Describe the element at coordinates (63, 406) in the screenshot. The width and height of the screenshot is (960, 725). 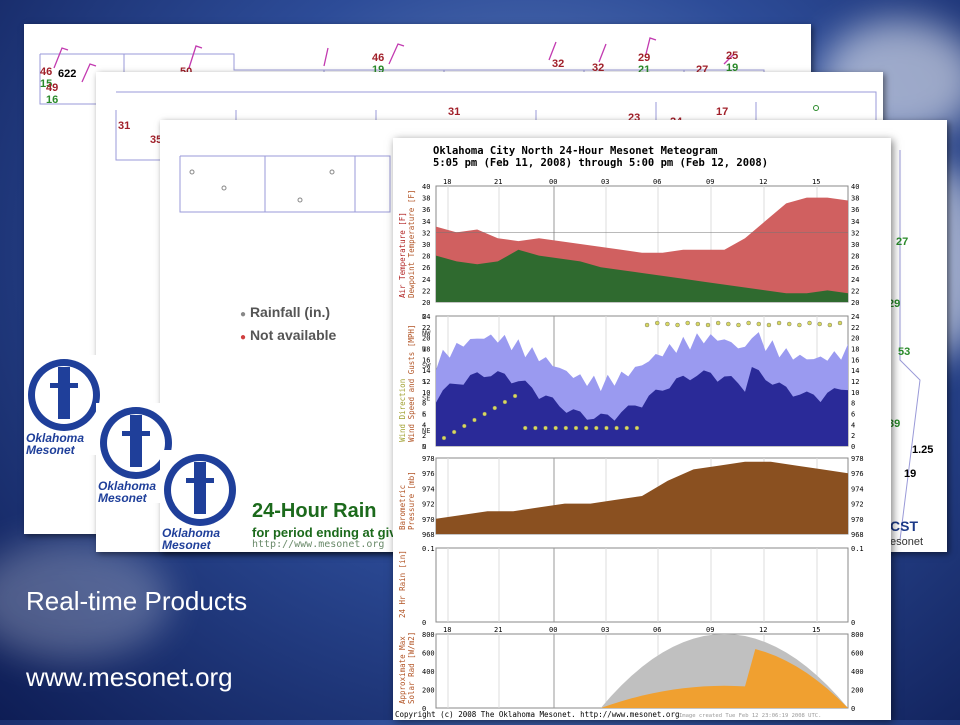
I see `oklahoma-mesonet-logo: Oklahoma Mesonet` at that location.